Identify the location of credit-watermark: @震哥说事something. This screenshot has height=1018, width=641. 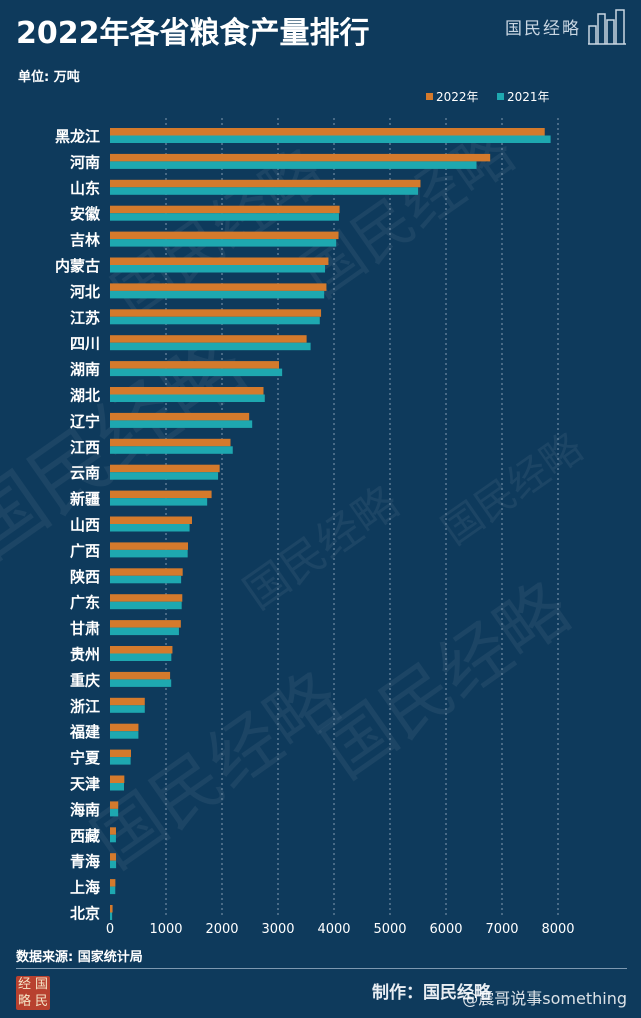
(544, 998).